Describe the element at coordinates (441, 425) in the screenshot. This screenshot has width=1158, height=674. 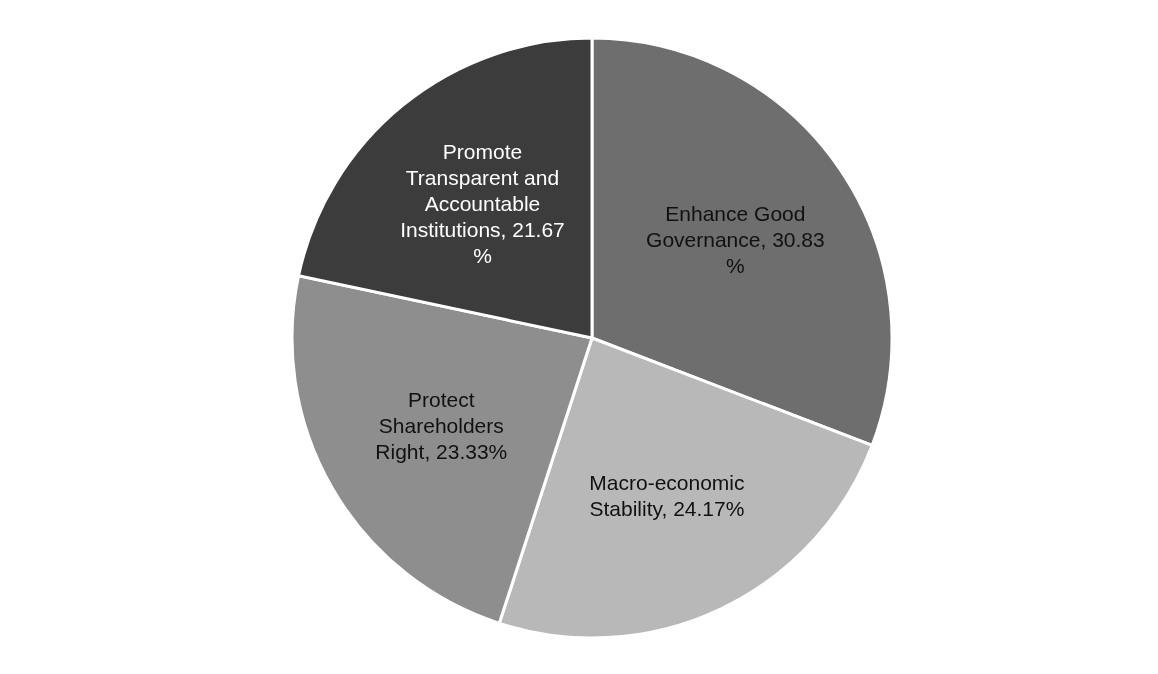
I see `slice-label: Protect Shareholders Right, 23.33%` at that location.